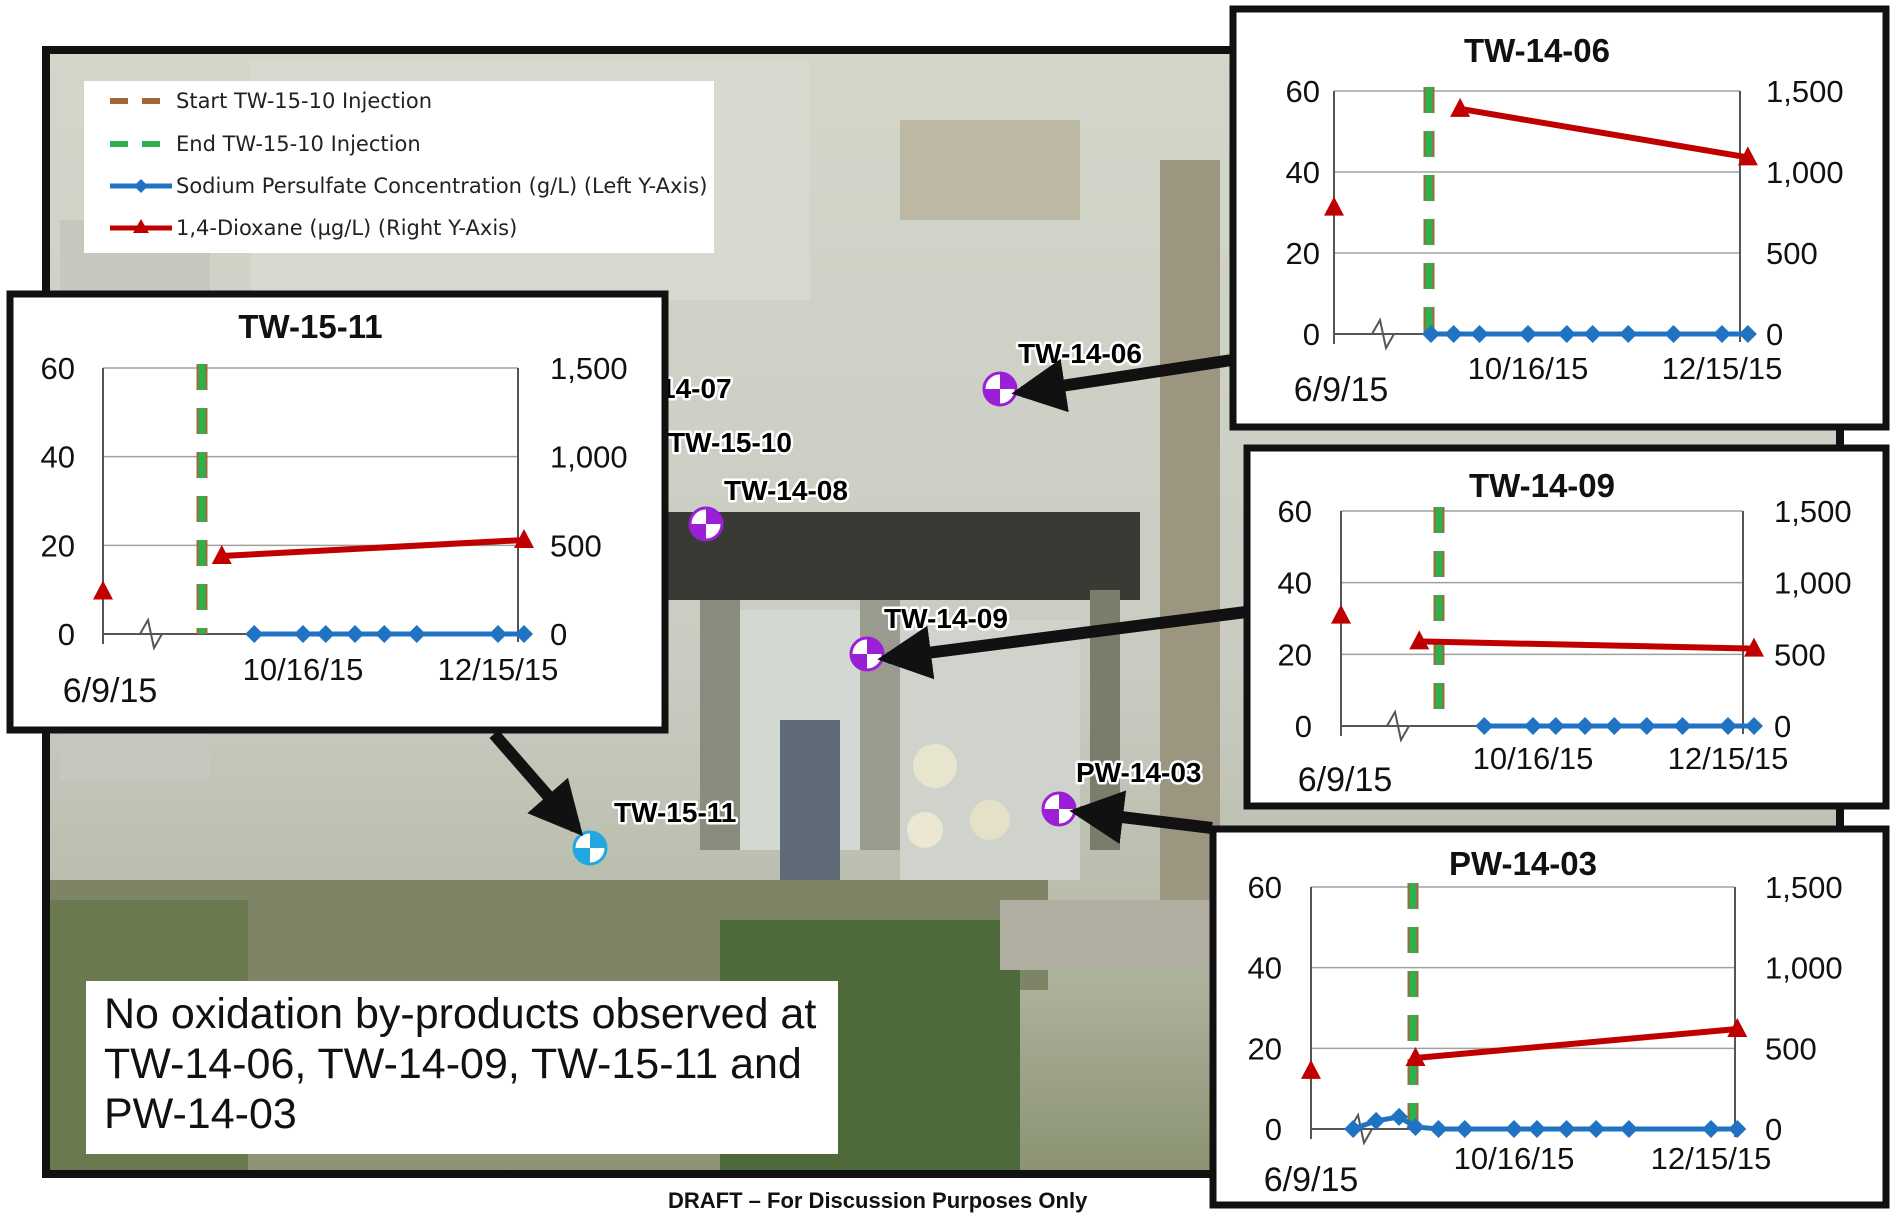  What do you see at coordinates (1566, 627) in the screenshot?
I see `chart-frame` at bounding box center [1566, 627].